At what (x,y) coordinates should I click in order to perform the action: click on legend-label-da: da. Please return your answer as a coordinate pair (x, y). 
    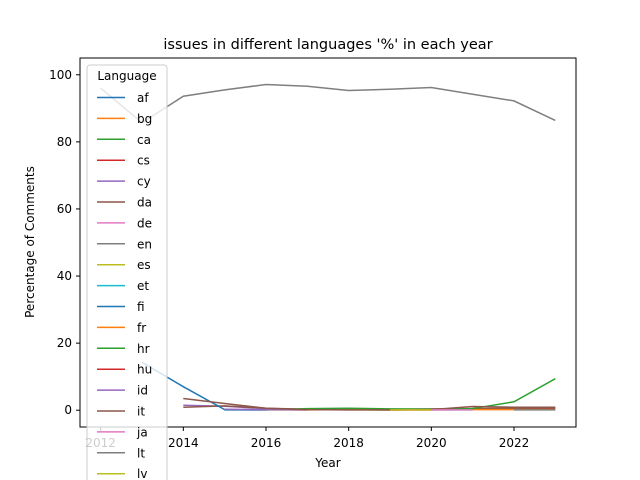
    Looking at the image, I should click on (144, 203).